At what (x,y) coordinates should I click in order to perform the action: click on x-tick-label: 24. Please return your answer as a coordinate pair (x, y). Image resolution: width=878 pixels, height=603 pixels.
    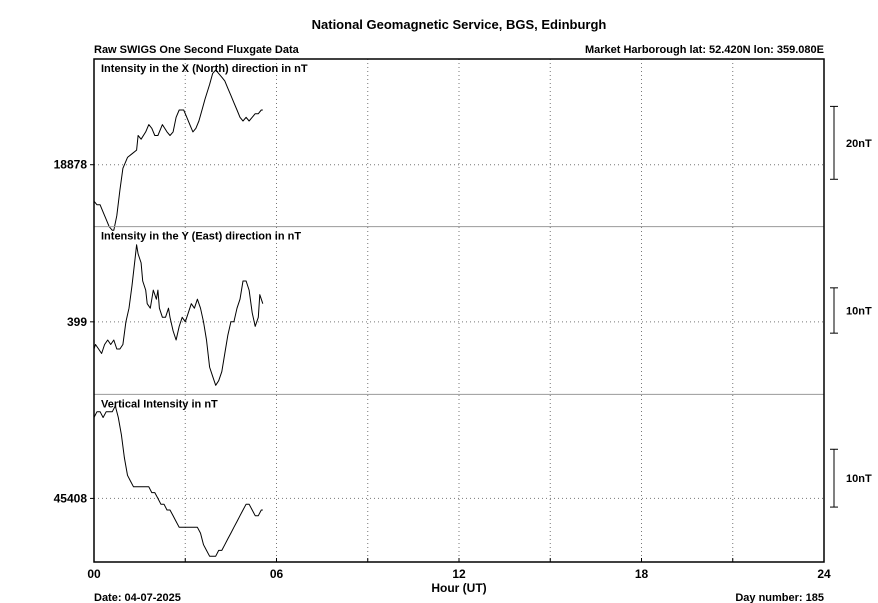
    Looking at the image, I should click on (824, 574).